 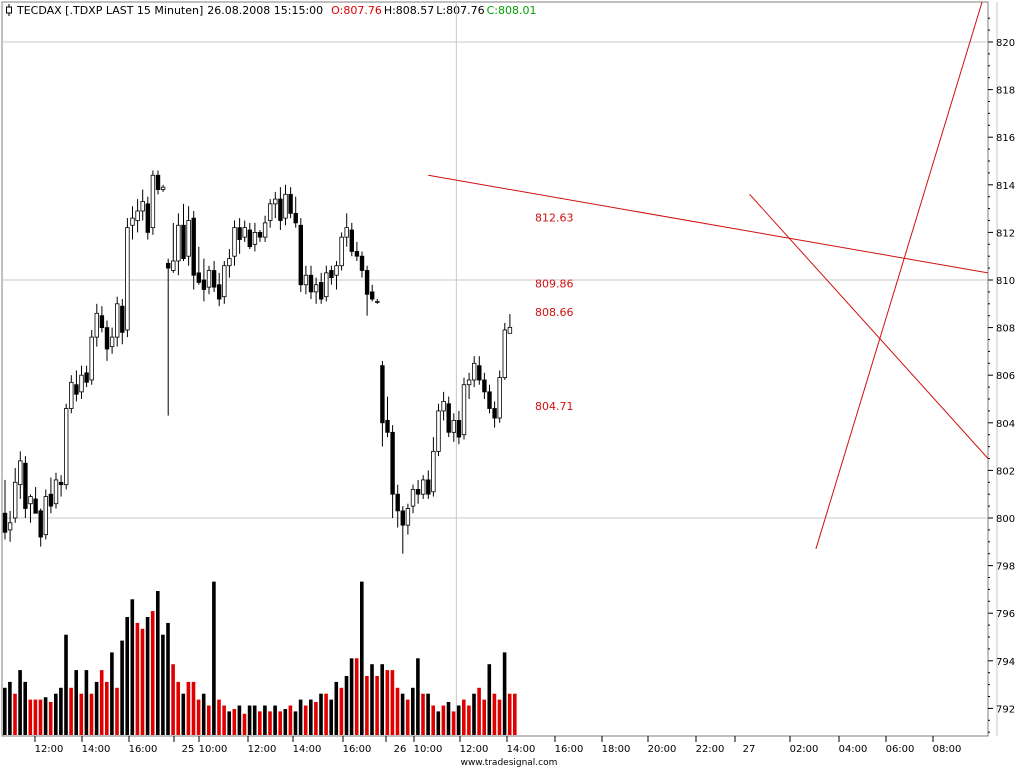 I want to click on volume-bars, so click(x=260, y=658).